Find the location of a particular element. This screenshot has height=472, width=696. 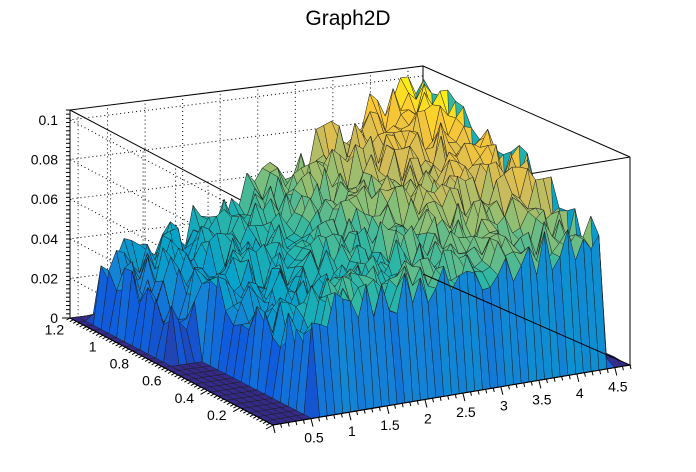

y-tick-label: 0.4 is located at coordinates (185, 398).